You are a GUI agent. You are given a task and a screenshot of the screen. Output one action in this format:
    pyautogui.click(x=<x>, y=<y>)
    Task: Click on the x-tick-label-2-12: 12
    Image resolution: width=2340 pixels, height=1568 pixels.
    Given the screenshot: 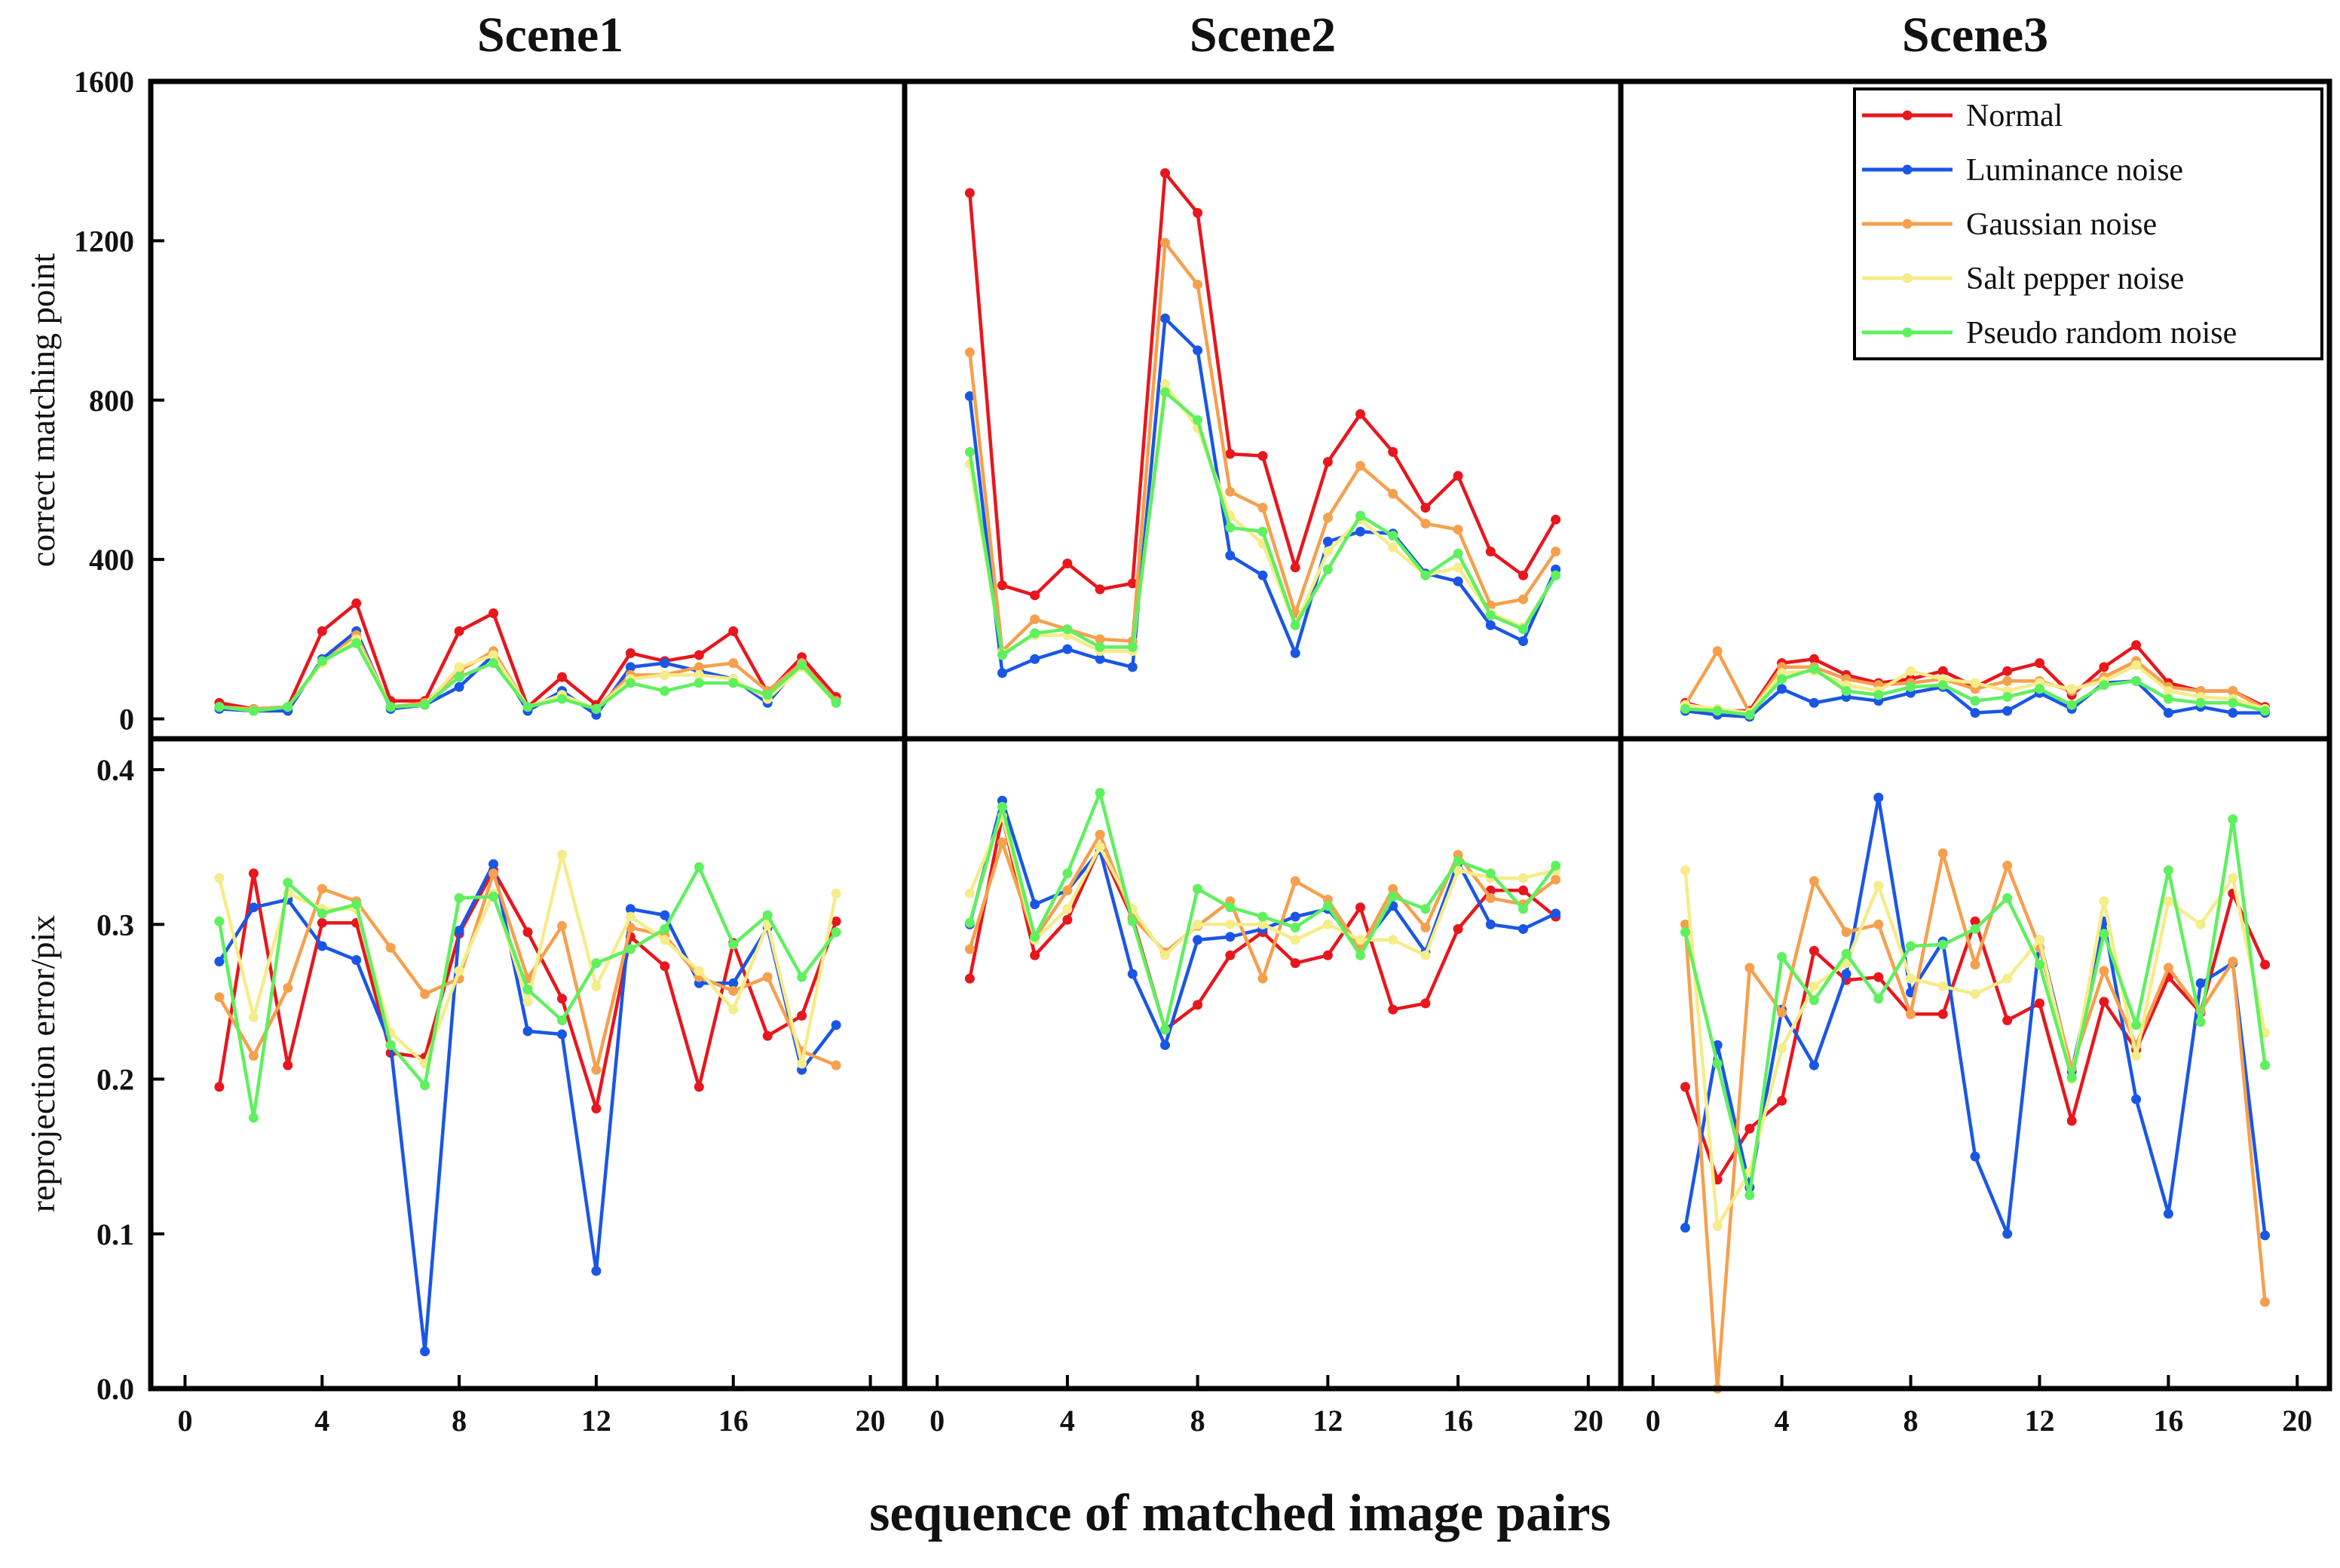 What is the action you would take?
    pyautogui.click(x=1327, y=1421)
    